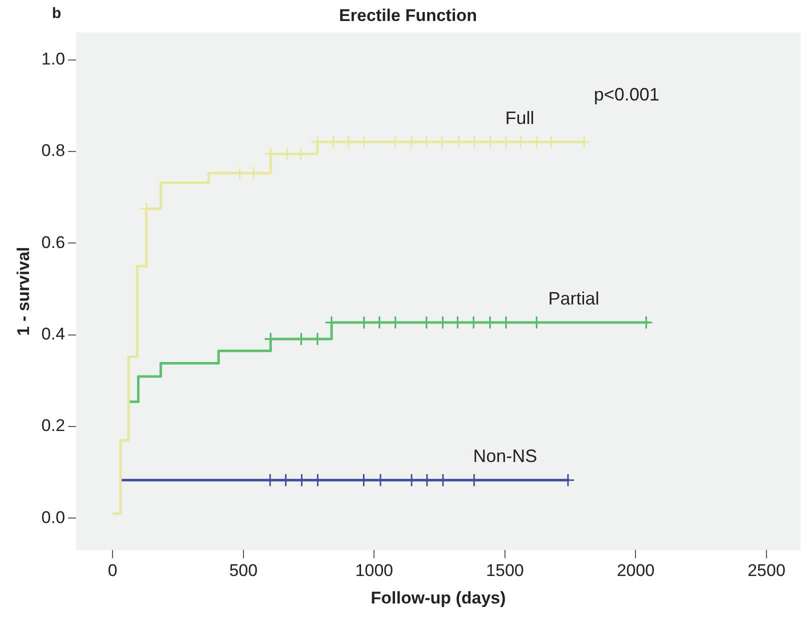 The width and height of the screenshot is (808, 621). I want to click on y-tick-label: 0.4, so click(53, 334).